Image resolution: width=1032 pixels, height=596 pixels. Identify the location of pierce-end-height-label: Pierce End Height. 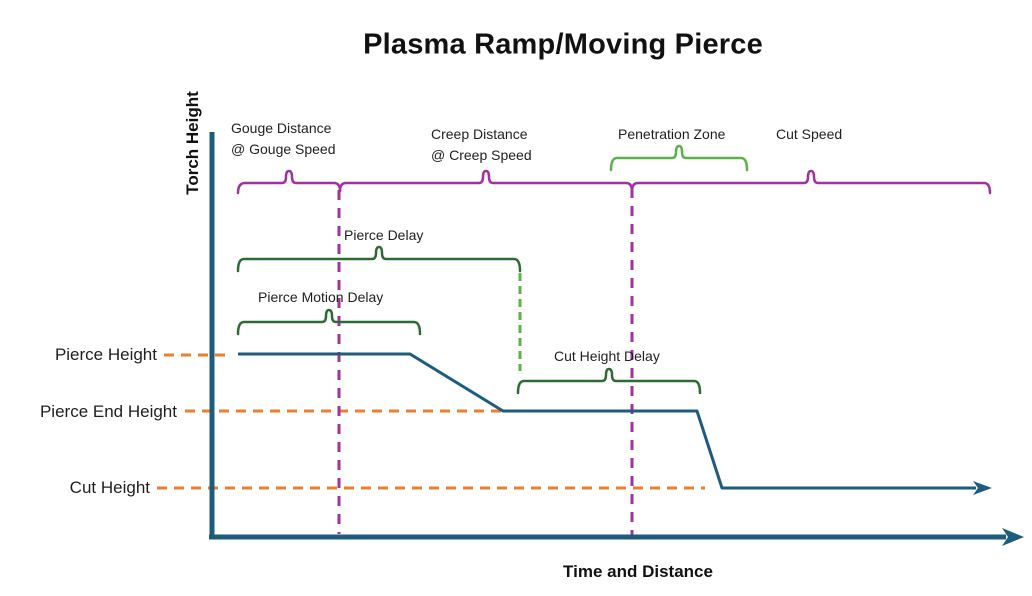
(108, 411).